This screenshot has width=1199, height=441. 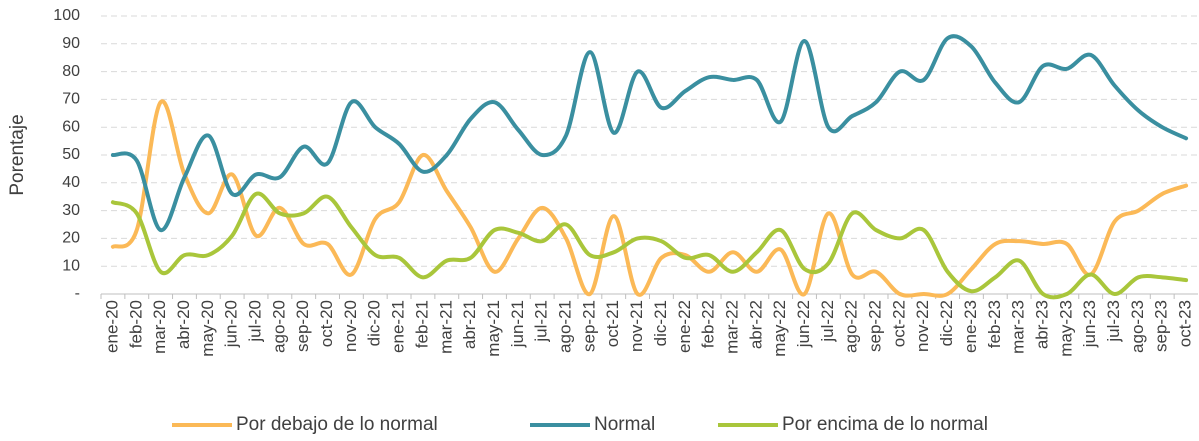 What do you see at coordinates (708, 324) in the screenshot?
I see `x-tick-label: feb-22` at bounding box center [708, 324].